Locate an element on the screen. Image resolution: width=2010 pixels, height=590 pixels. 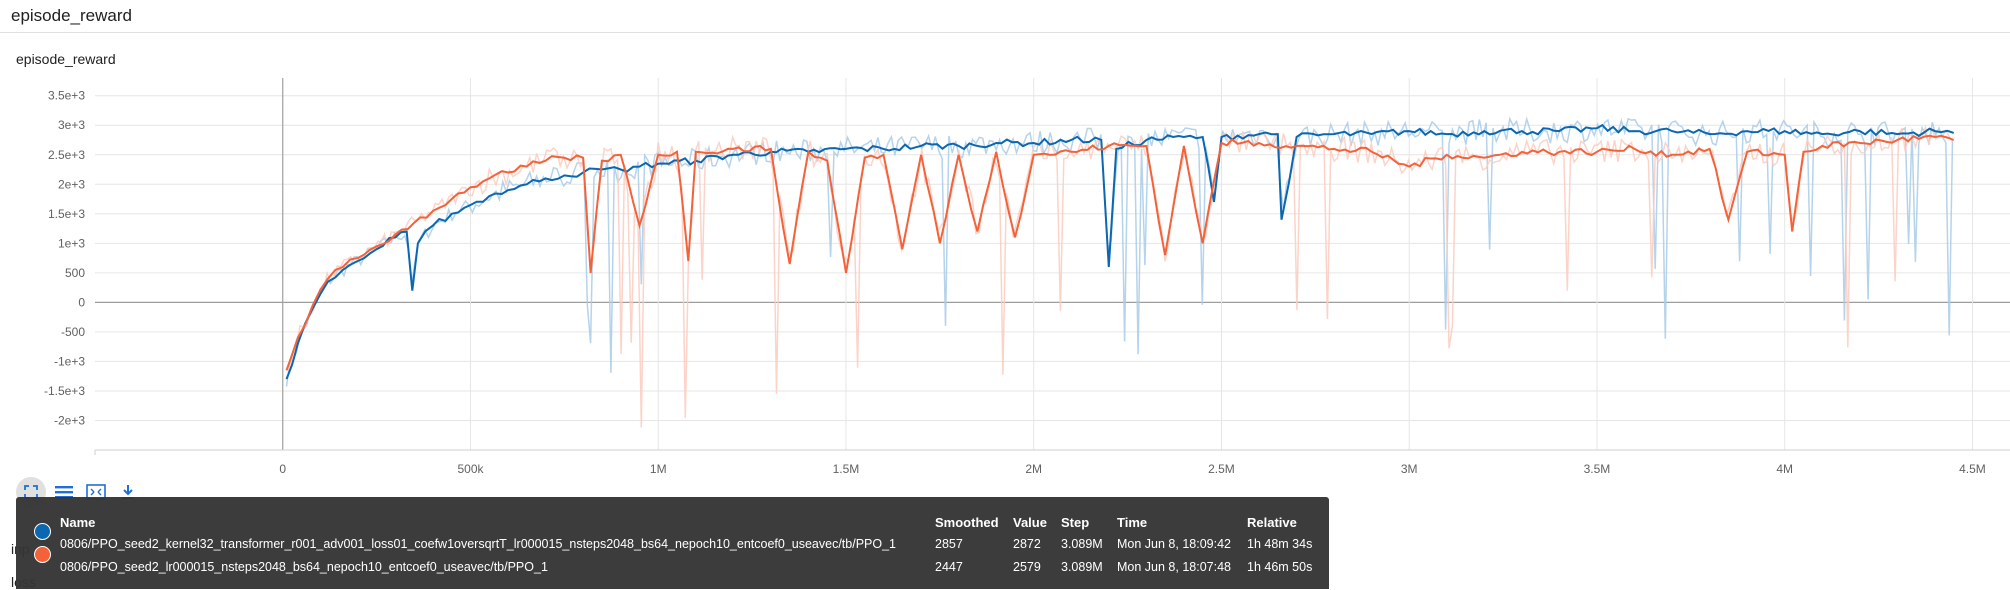
legend-row-relative: 1h 48m 34s is located at coordinates (1280, 543).